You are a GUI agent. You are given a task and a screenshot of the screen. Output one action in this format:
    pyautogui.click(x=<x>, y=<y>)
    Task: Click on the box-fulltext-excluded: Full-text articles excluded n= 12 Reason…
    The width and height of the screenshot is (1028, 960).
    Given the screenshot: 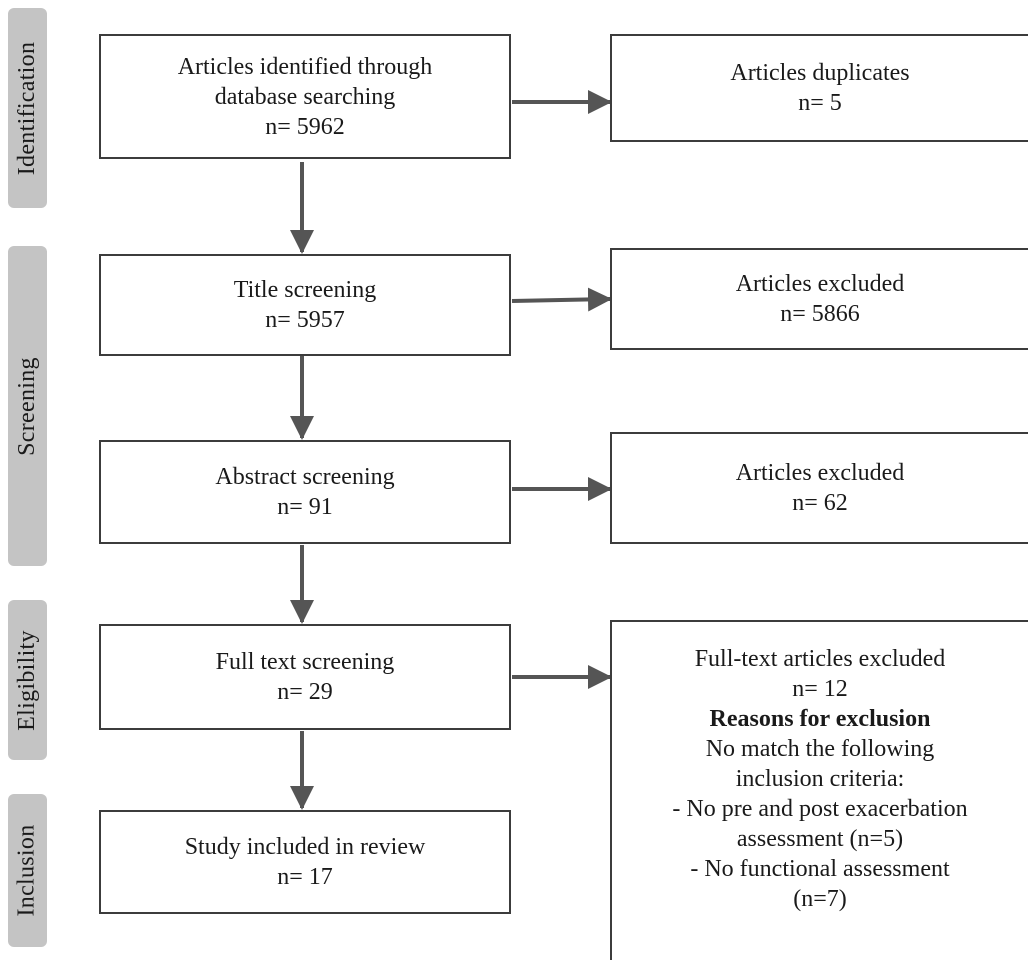 What is the action you would take?
    pyautogui.click(x=819, y=790)
    